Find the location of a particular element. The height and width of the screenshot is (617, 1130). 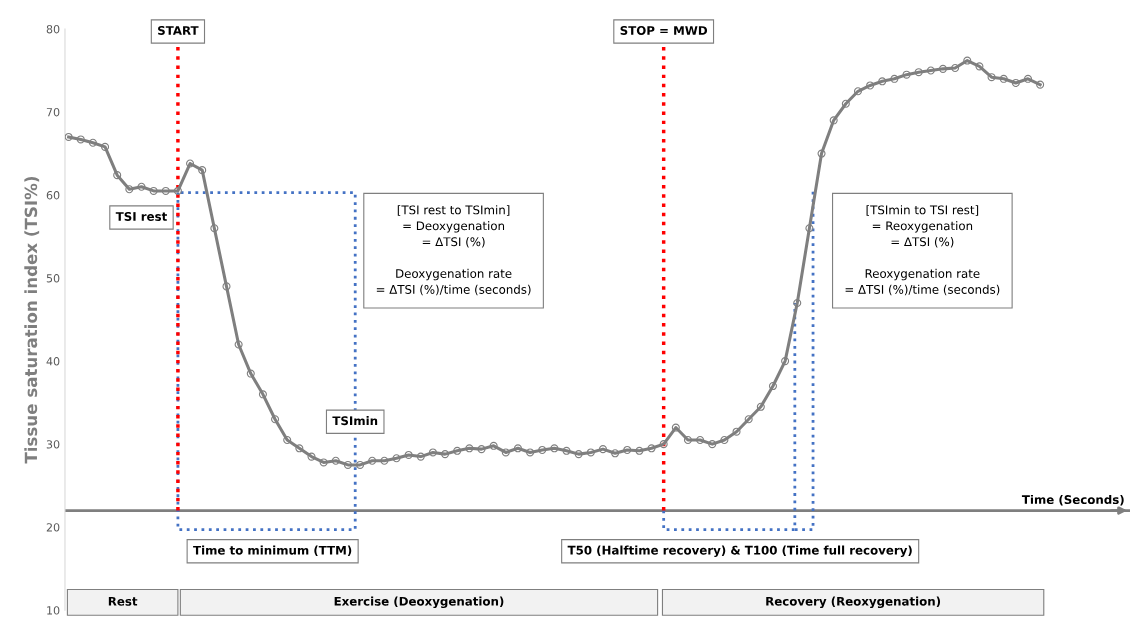

text: [TSImin to TSI rest] = Reoxygenation = ΔTSI (%) Reoxygenation rate = ΔTSI (%)/time (seconds) is located at coordinates (922, 250).